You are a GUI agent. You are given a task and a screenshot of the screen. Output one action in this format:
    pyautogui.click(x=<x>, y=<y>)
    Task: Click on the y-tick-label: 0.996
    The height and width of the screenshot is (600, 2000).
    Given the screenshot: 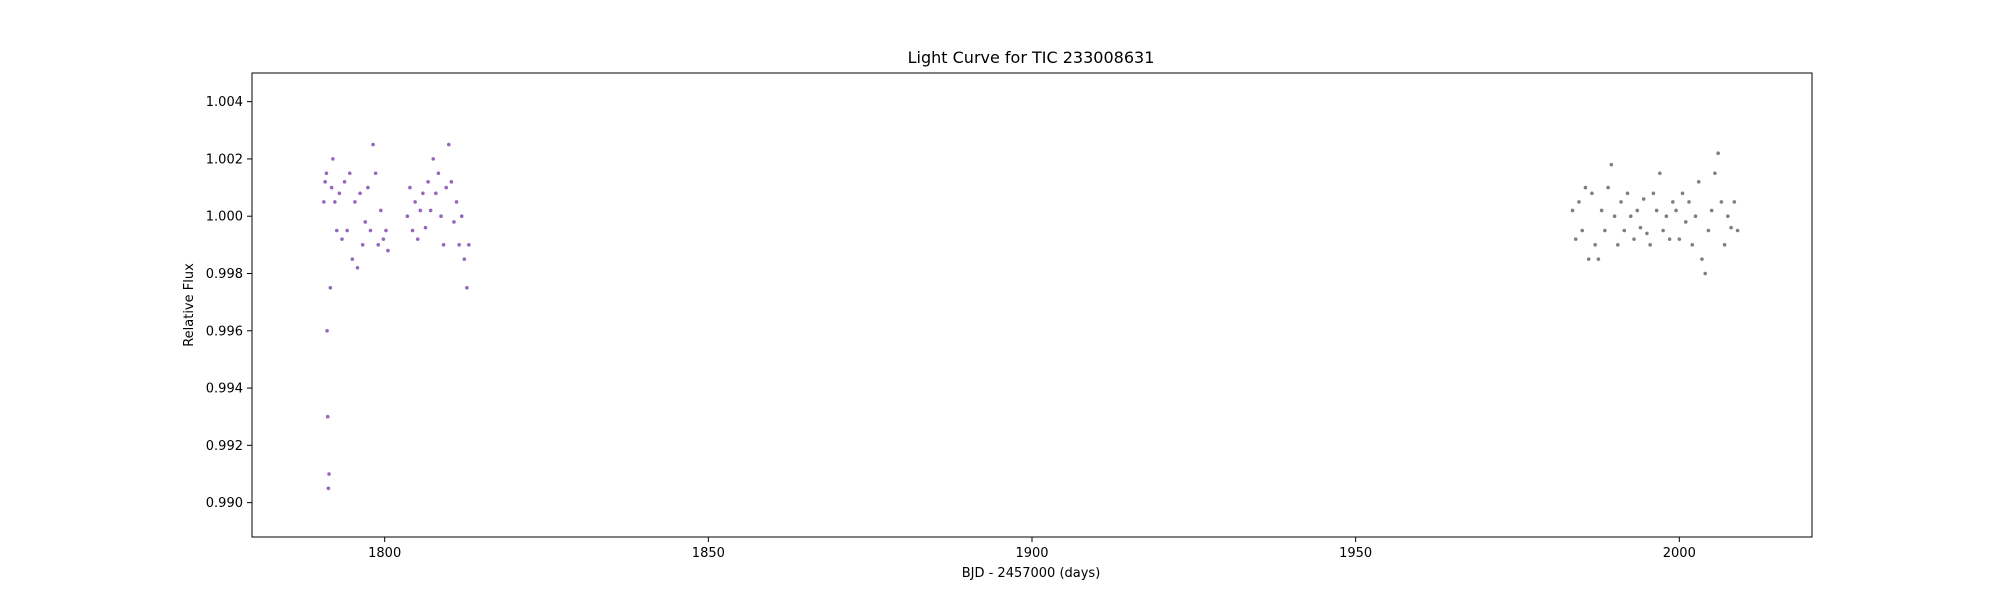 What is the action you would take?
    pyautogui.click(x=224, y=331)
    